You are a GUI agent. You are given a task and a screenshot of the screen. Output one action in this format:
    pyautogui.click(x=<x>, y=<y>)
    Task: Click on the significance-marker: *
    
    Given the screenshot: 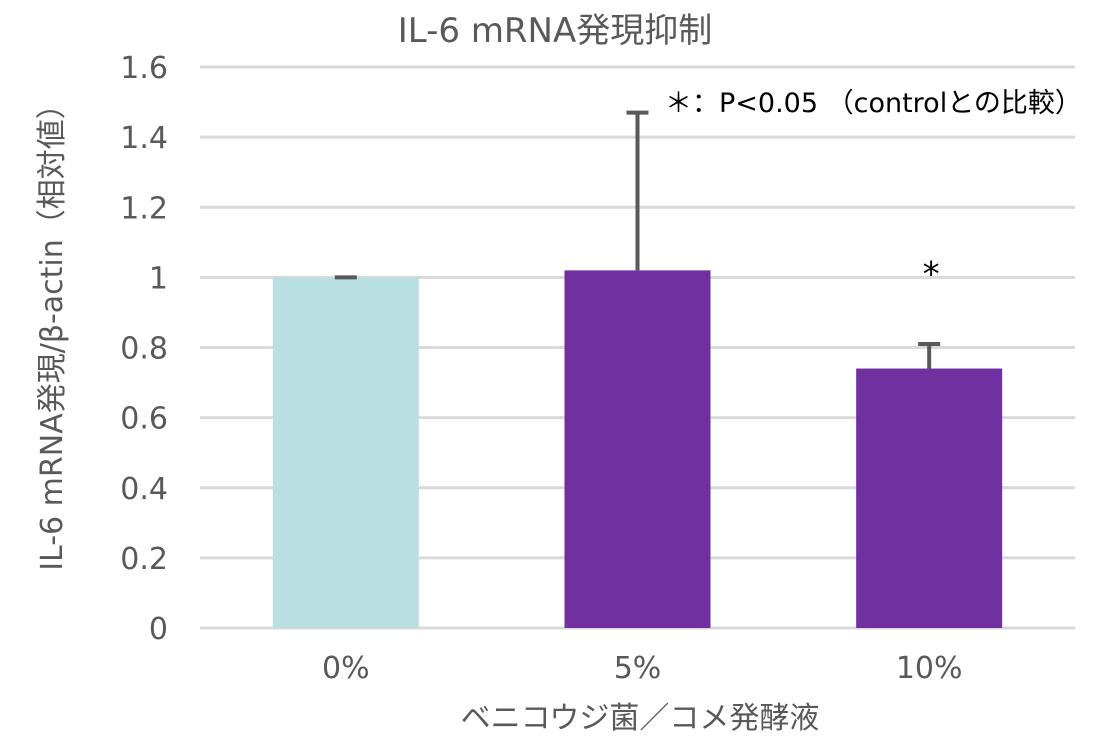 What is the action you would take?
    pyautogui.click(x=931, y=274)
    